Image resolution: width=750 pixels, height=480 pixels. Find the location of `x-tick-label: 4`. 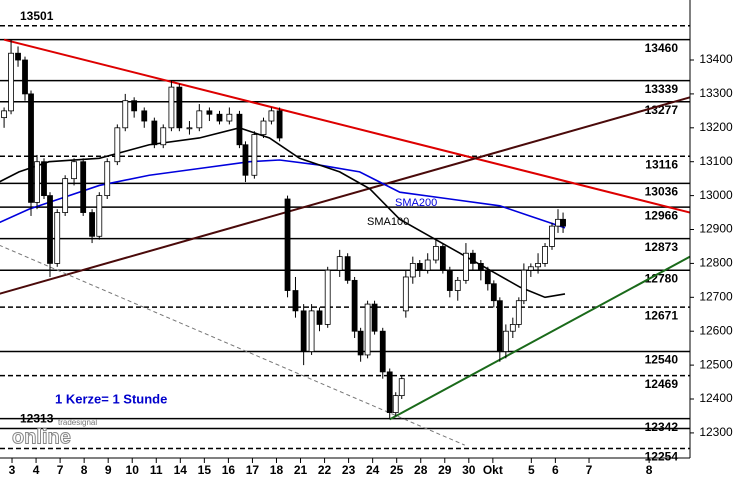

x-tick-label: 4 is located at coordinates (36, 470).